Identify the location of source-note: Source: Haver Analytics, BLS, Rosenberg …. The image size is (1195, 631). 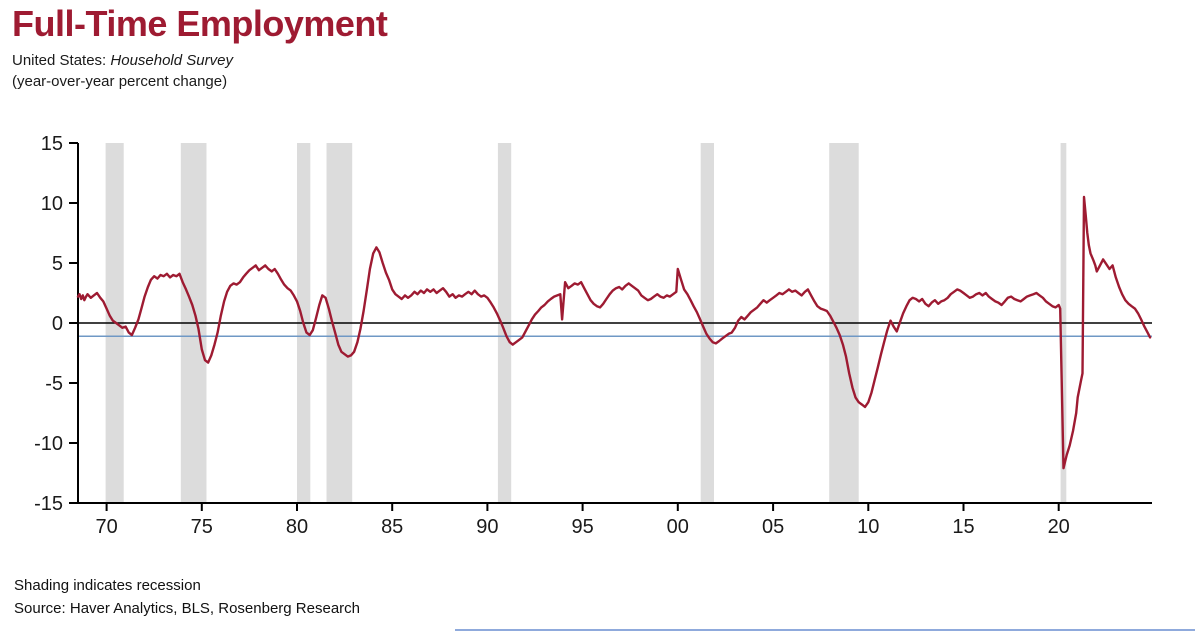
(187, 608).